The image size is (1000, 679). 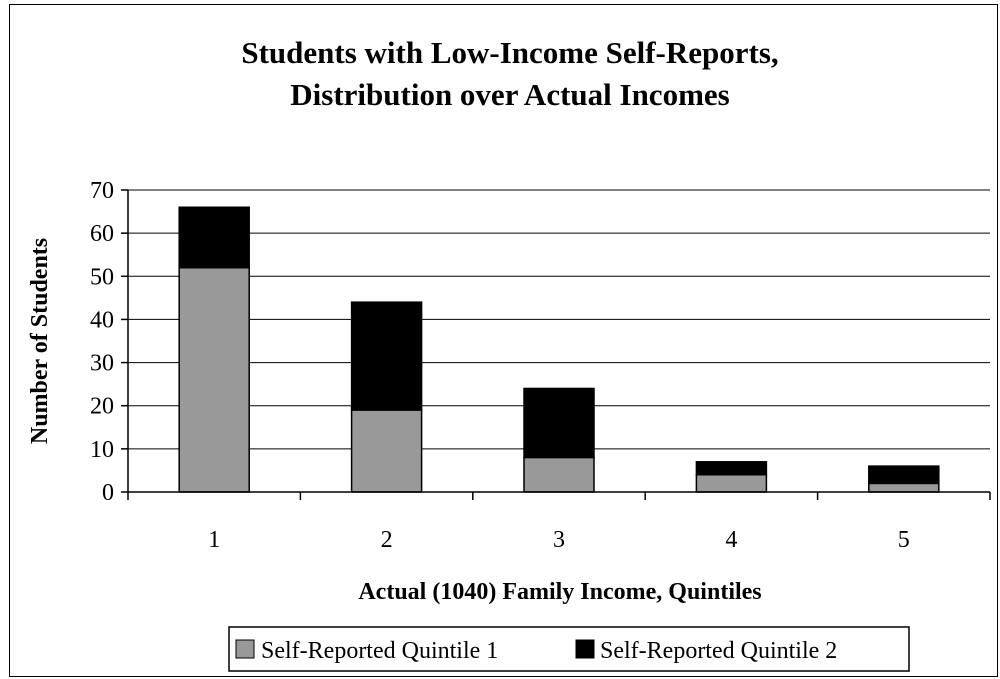 What do you see at coordinates (102, 191) in the screenshot?
I see `y-tick-label: 70` at bounding box center [102, 191].